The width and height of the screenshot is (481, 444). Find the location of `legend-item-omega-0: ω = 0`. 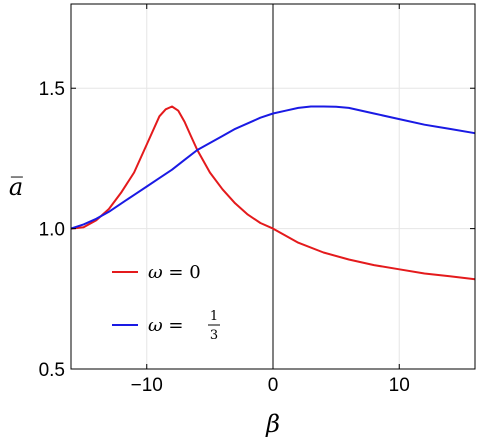

legend-item-omega-0: ω = 0 is located at coordinates (156, 272).